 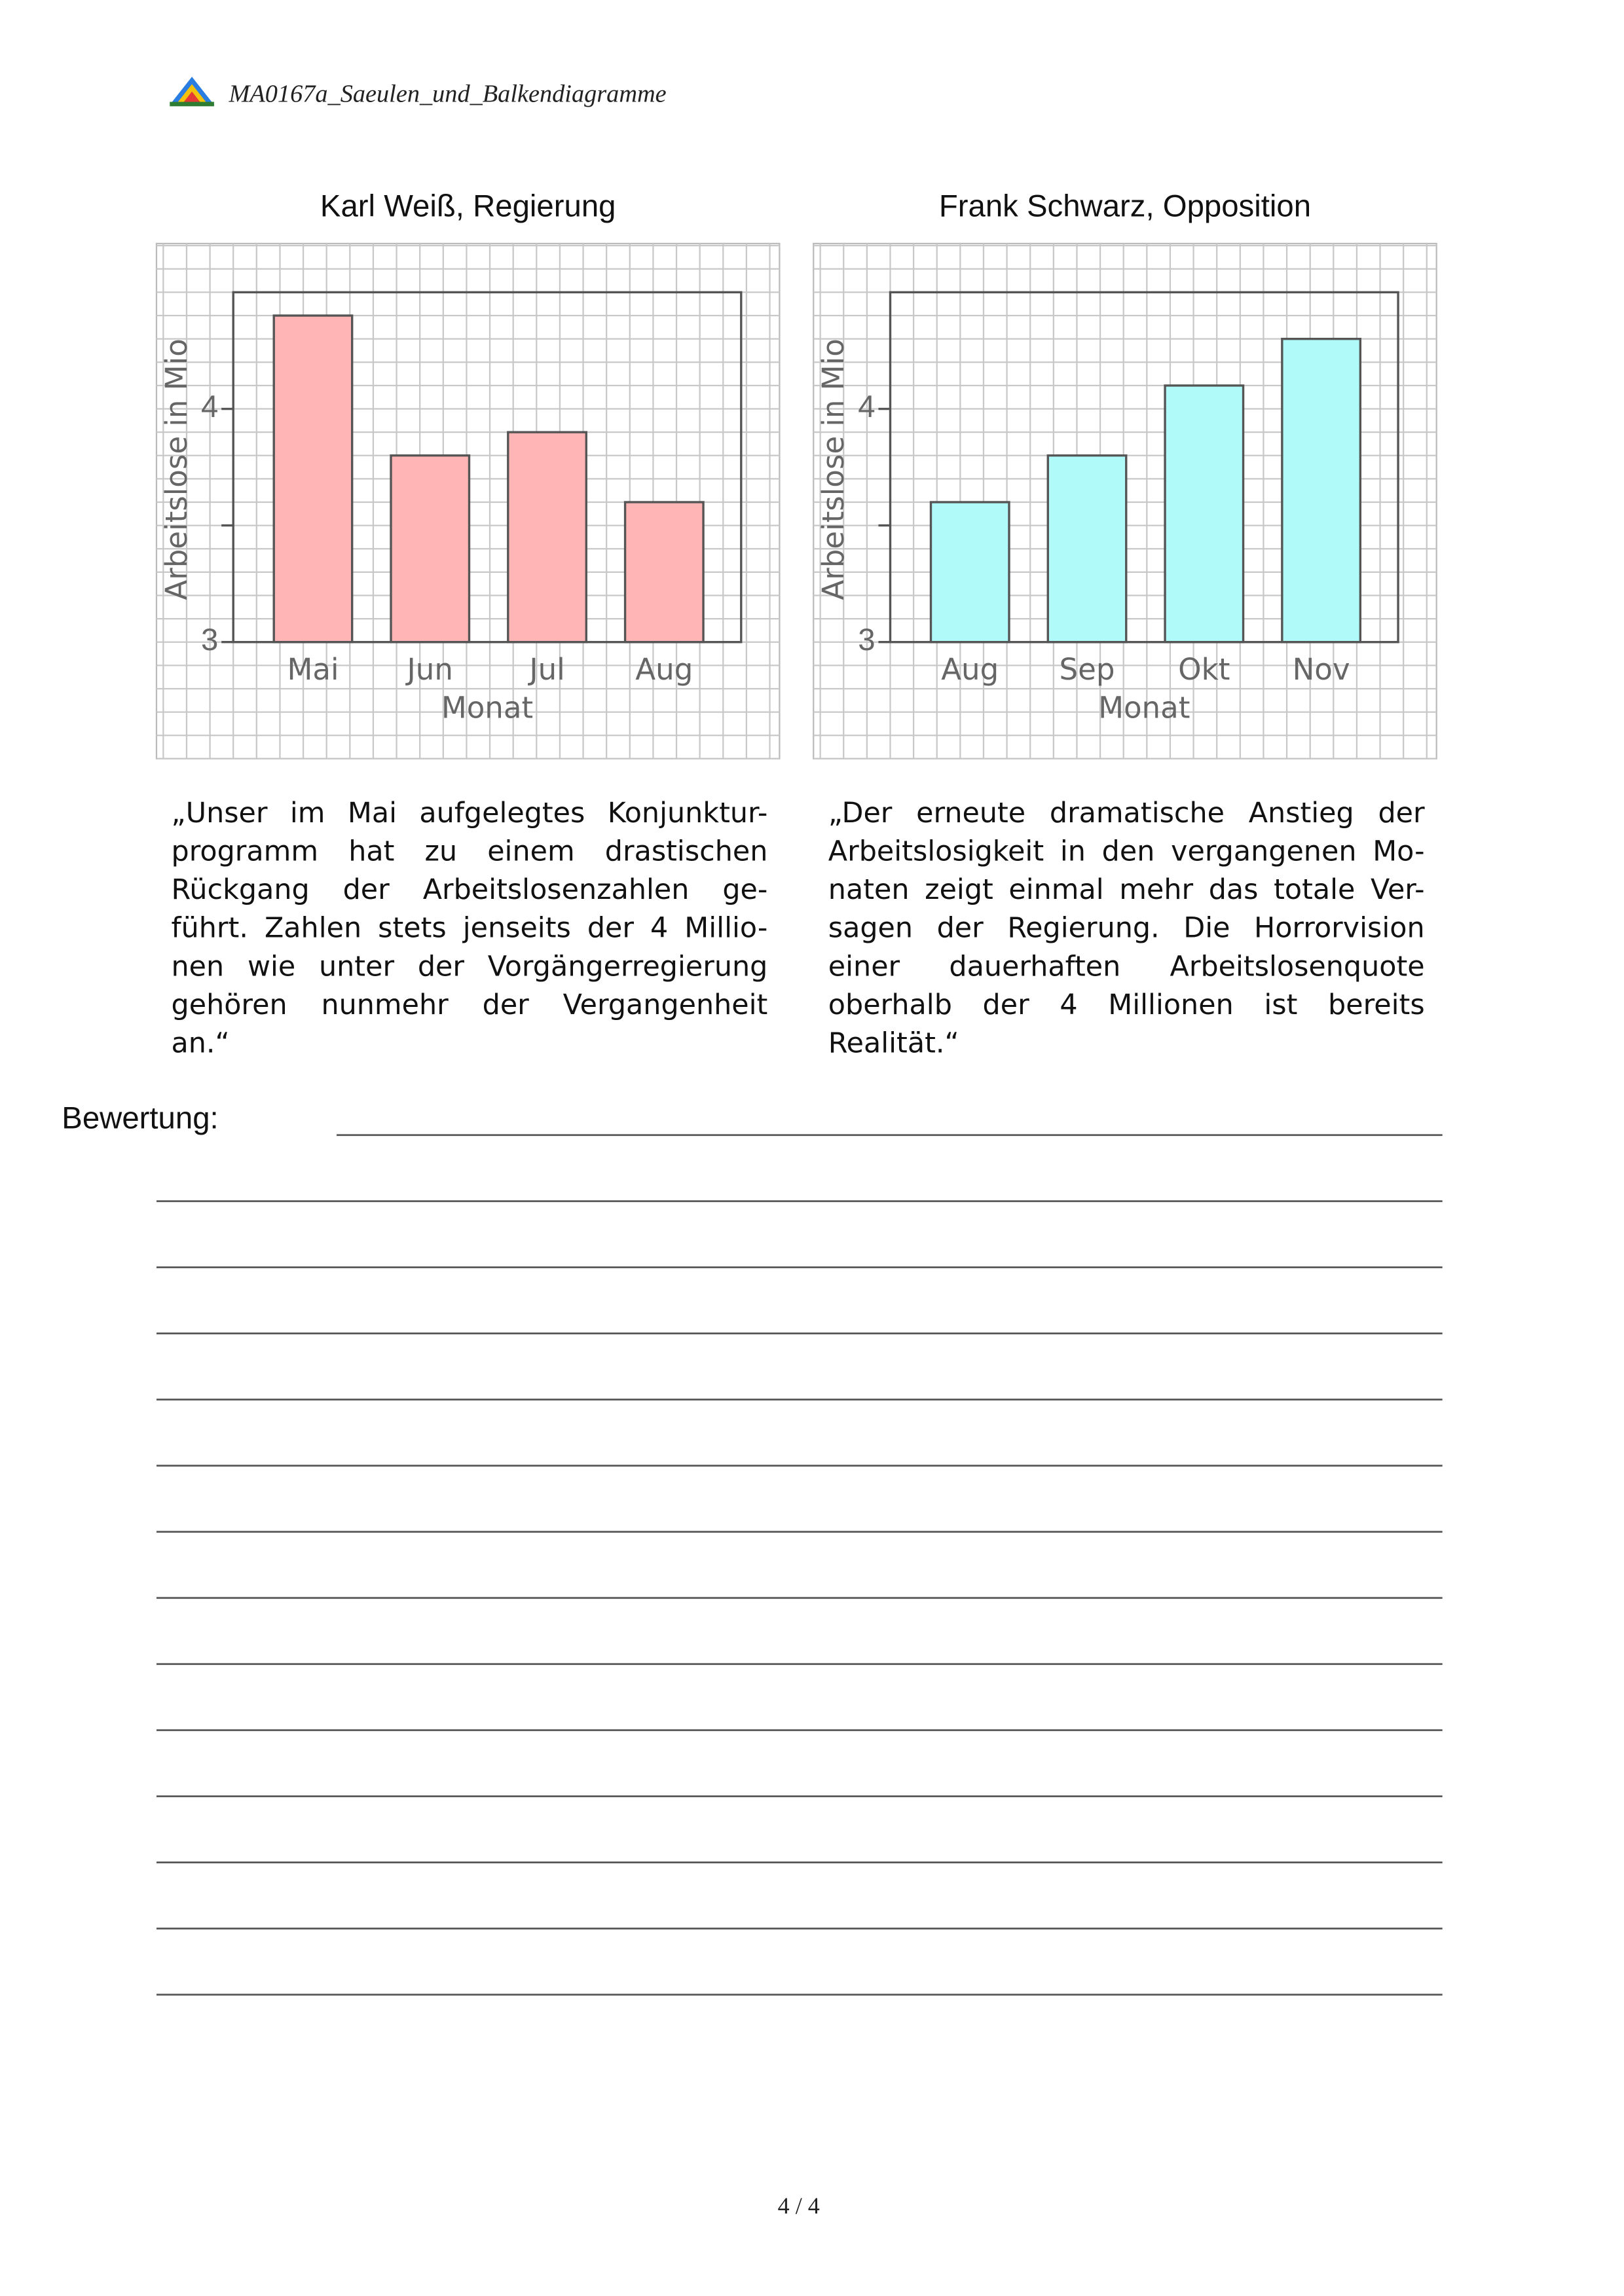 I want to click on quote-line: programm hat zu einem drastischen, so click(x=469, y=851).